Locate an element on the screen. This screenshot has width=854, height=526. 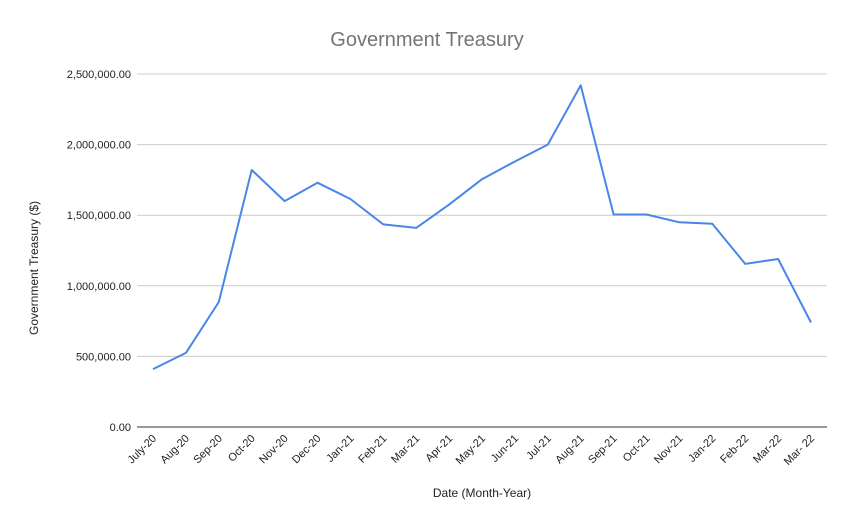
x-tick-label: Mar-22 is located at coordinates (767, 449).